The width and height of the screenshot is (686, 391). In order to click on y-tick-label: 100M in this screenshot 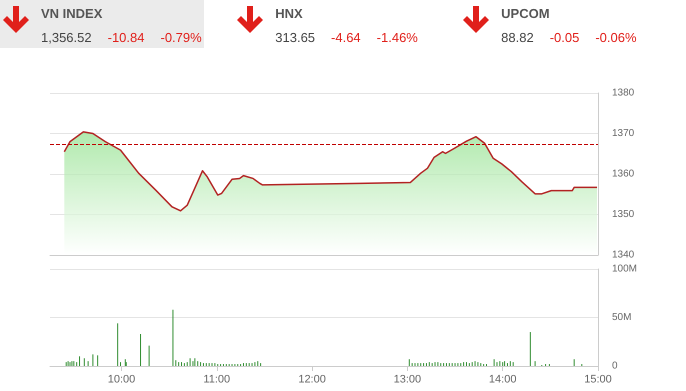, I will do `click(625, 269)`.